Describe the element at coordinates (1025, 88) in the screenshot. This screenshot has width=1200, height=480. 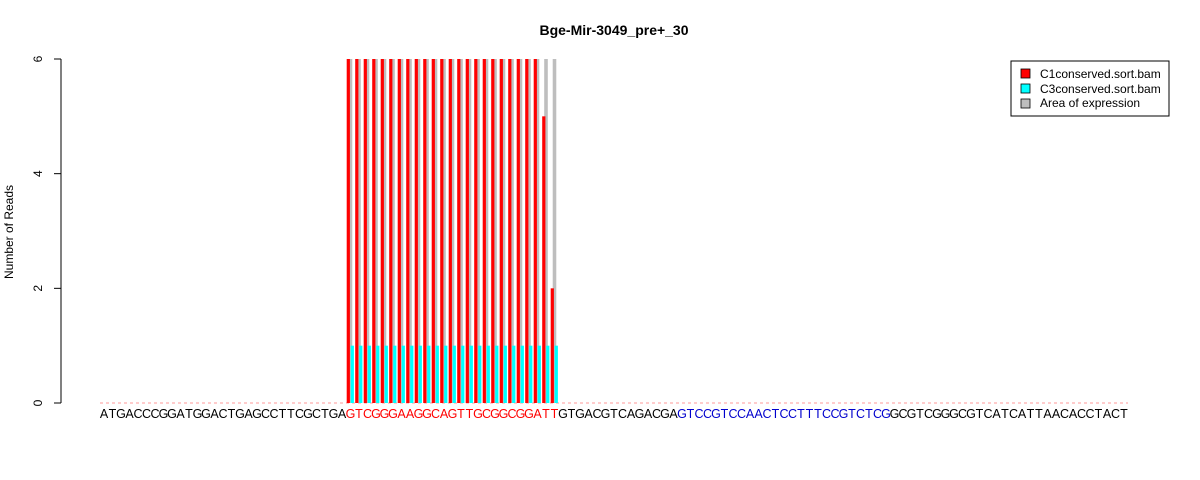
I see `legend-swatch-c3` at that location.